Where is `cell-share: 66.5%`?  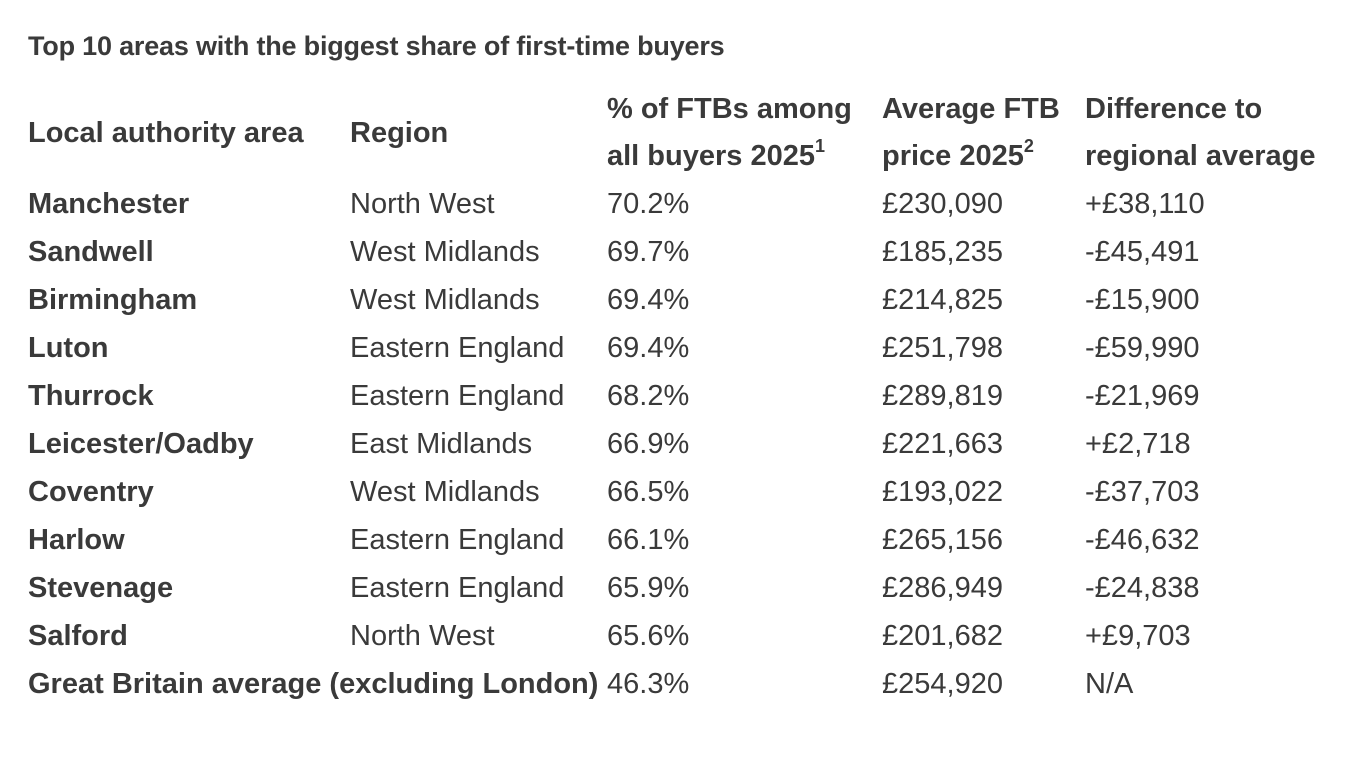 cell-share: 66.5% is located at coordinates (648, 492).